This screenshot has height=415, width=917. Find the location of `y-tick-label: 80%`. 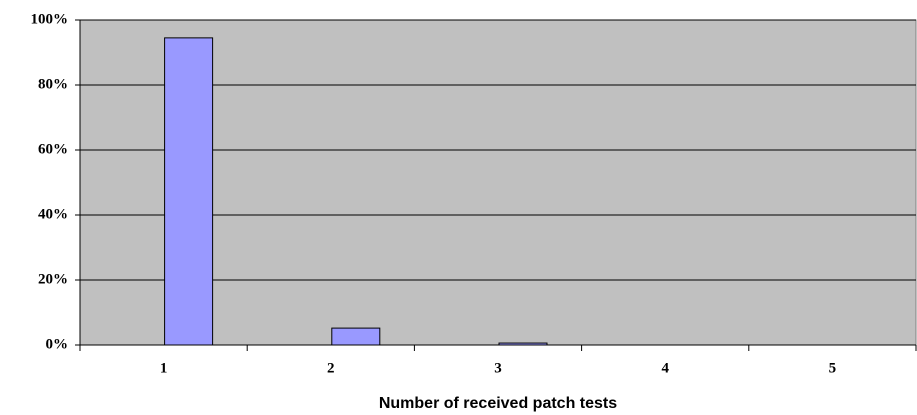

y-tick-label: 80% is located at coordinates (53, 84).